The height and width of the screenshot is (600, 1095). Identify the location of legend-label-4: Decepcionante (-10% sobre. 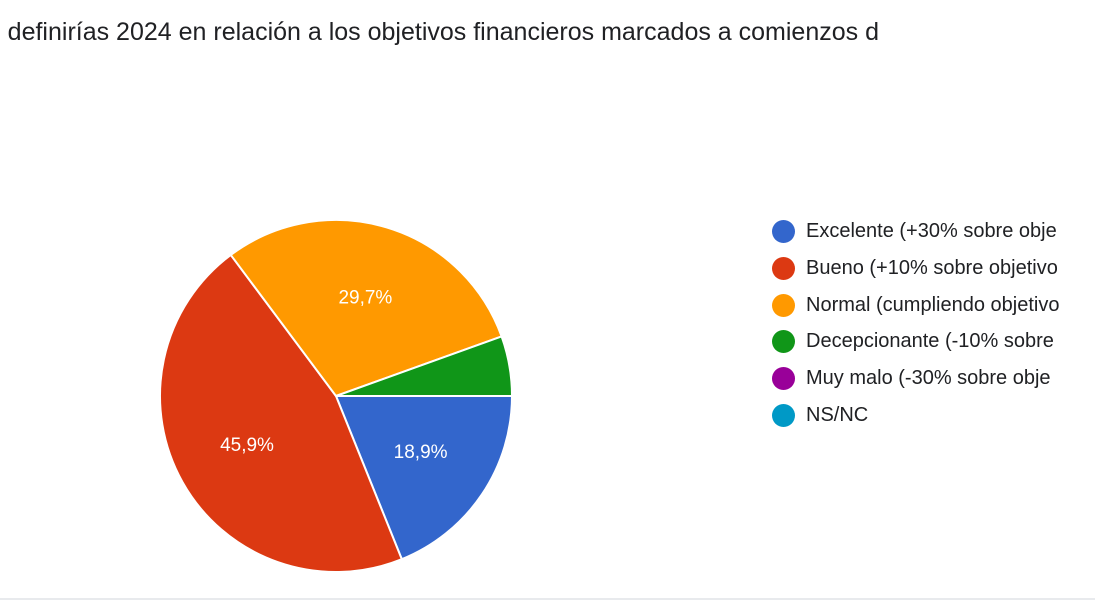
(930, 341).